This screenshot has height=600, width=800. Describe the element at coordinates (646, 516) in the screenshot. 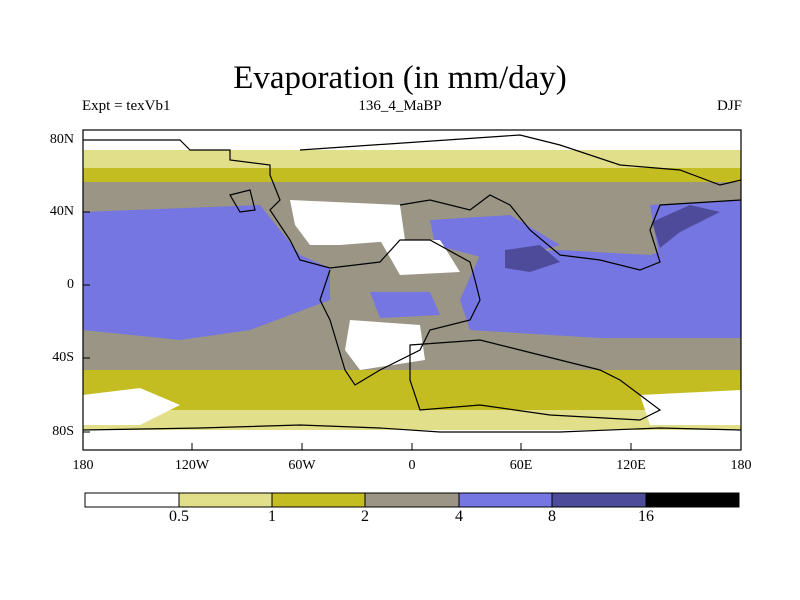

I see `colorbar-label: 16` at that location.